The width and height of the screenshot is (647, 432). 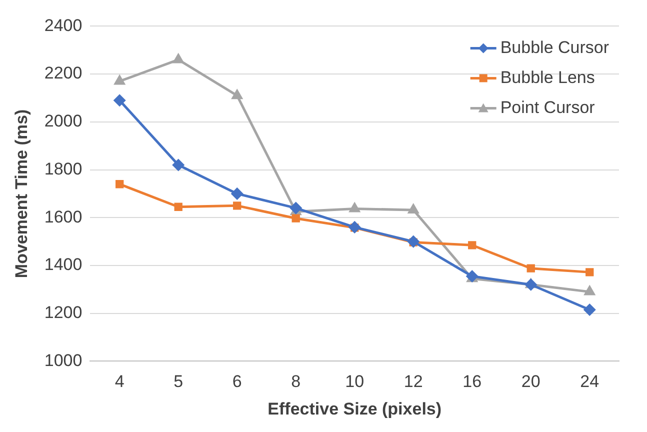 I want to click on x-tick-label: 10, so click(x=354, y=382).